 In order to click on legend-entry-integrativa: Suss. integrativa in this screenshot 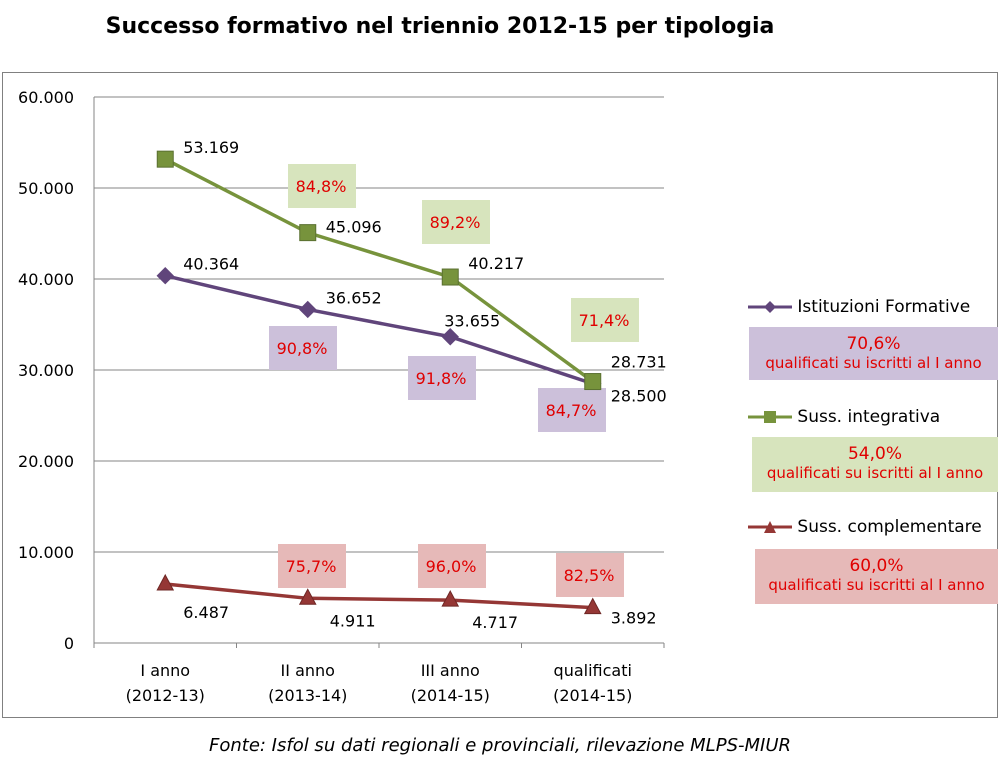, I will do `click(844, 417)`.